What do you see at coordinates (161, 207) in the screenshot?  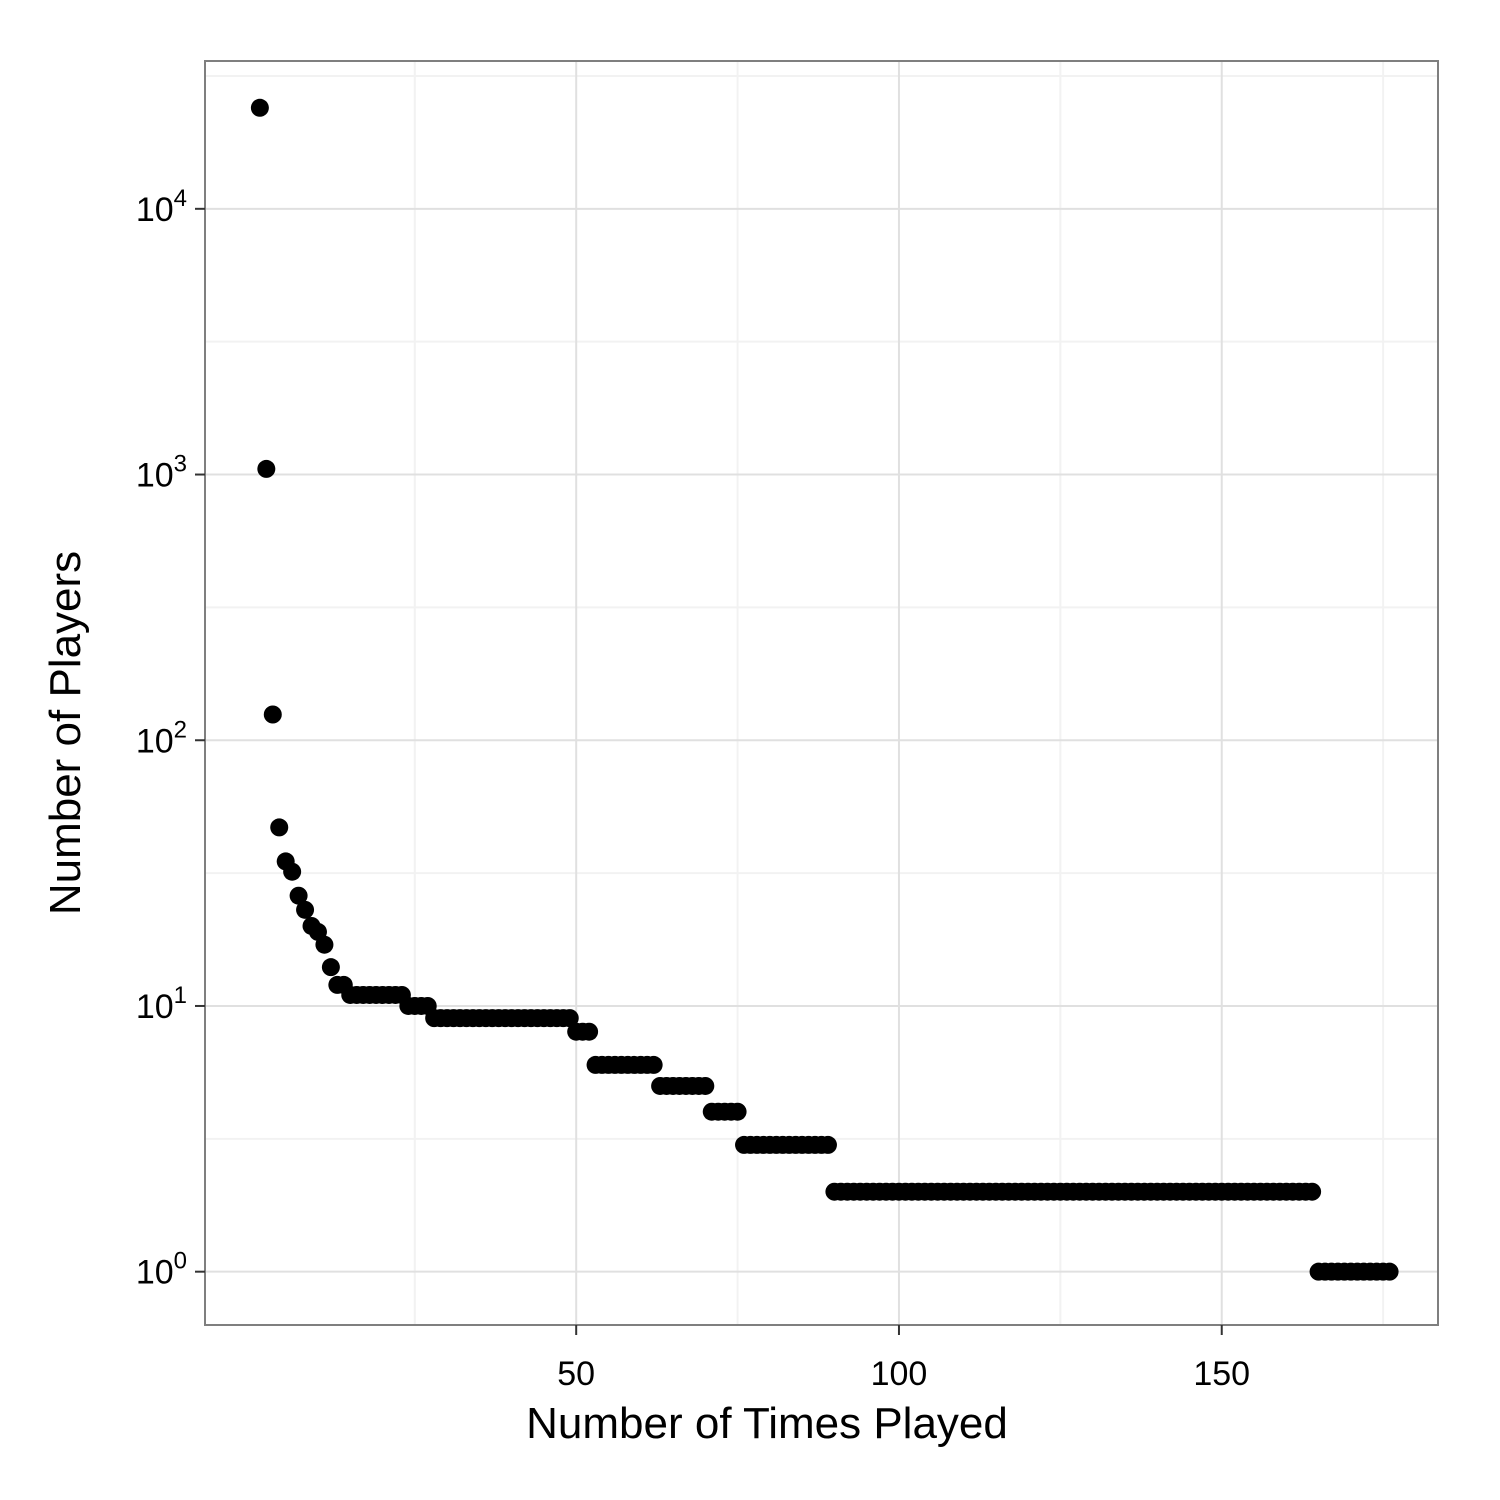 I see `y-tick-label: 10⁴` at bounding box center [161, 207].